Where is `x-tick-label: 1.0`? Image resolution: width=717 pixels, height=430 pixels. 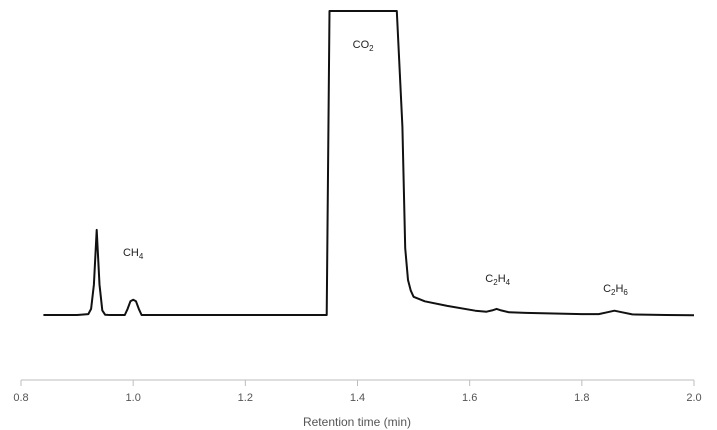
x-tick-label: 1.0 is located at coordinates (133, 398).